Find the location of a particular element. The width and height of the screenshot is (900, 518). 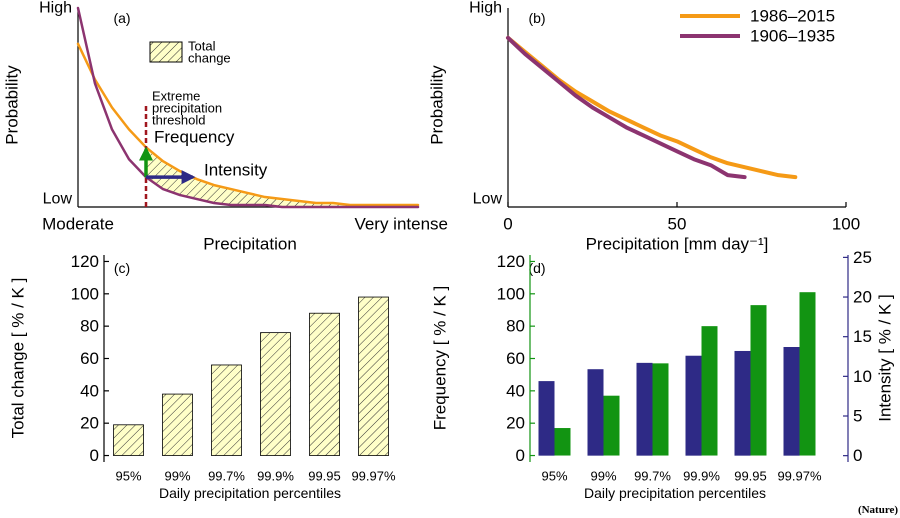

threshold-label: precipitation is located at coordinates (187, 108).